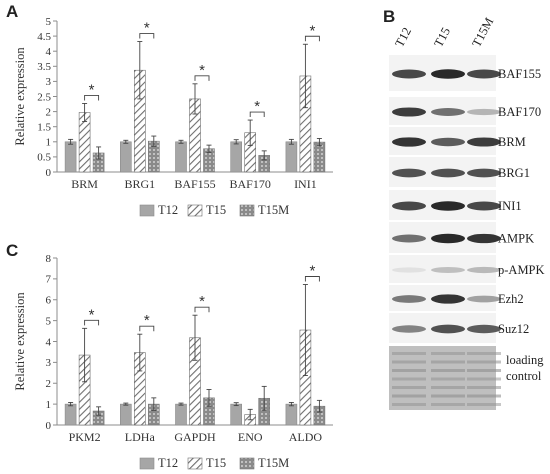  Describe the element at coordinates (510, 206) in the screenshot. I see `protein-label: INI1` at that location.